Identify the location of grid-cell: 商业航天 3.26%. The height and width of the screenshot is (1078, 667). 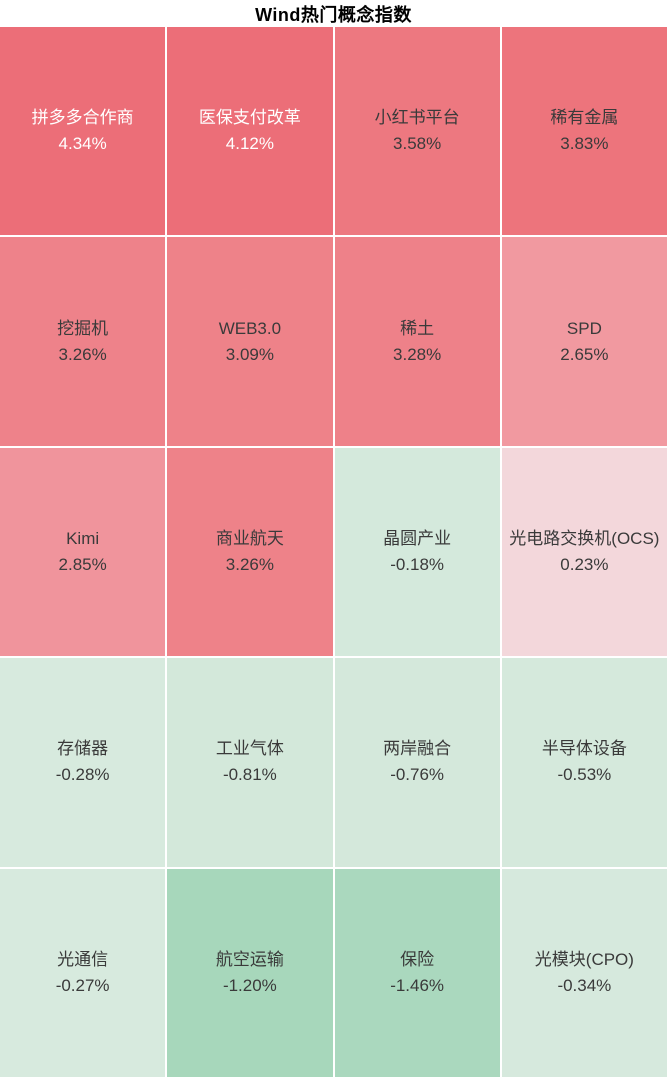
(250, 552).